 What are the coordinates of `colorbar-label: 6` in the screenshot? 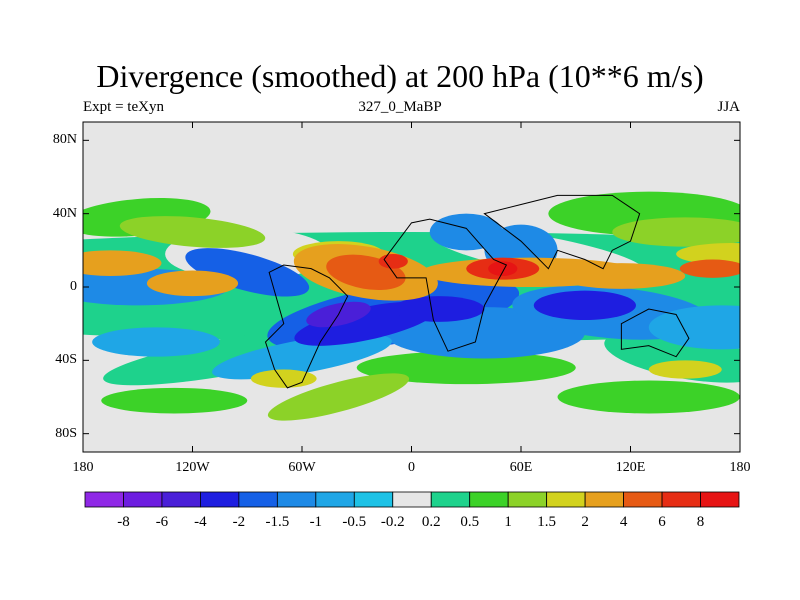 It's located at (662, 522).